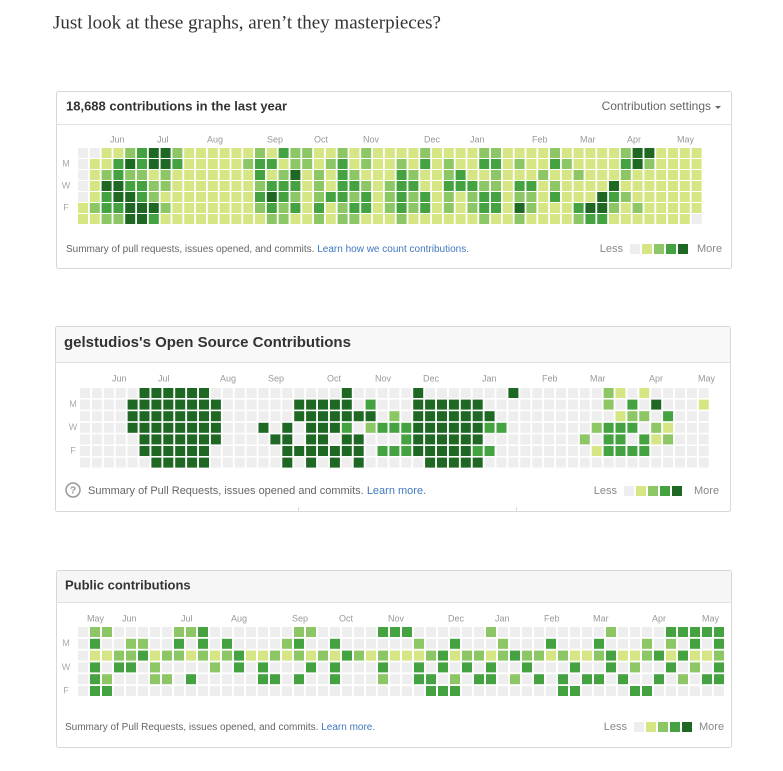 The image size is (783, 771). I want to click on graph-header, so click(394, 108).